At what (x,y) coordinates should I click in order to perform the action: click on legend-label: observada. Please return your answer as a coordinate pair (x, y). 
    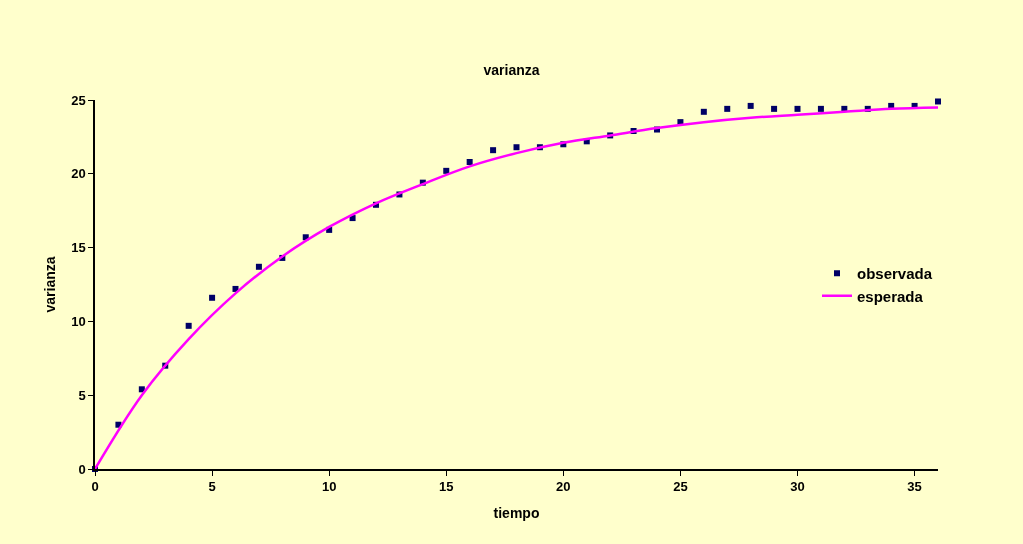
    Looking at the image, I should click on (895, 274).